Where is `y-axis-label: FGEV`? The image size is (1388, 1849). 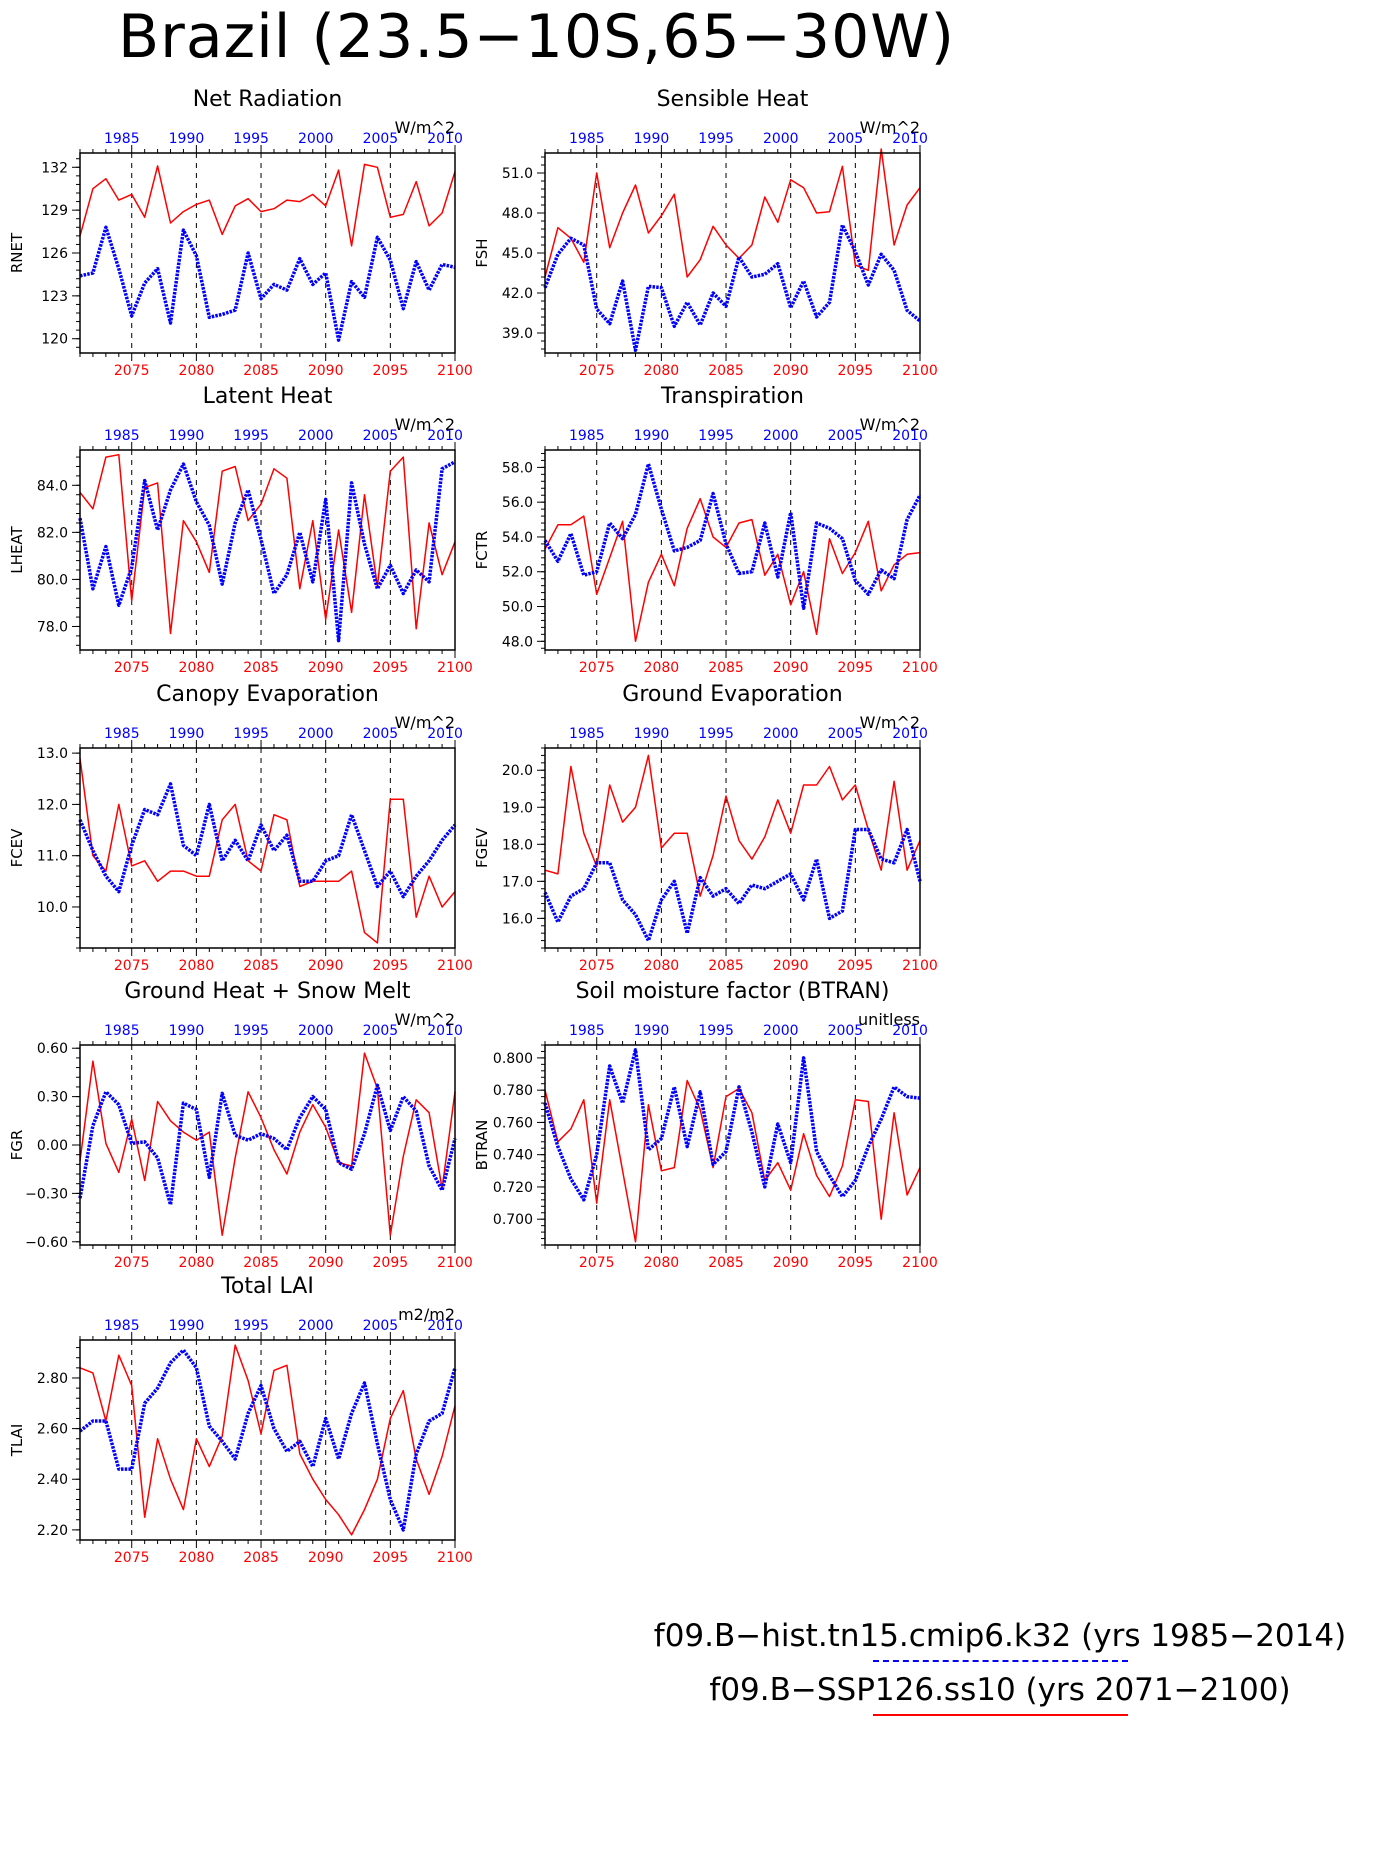 y-axis-label: FGEV is located at coordinates (482, 847).